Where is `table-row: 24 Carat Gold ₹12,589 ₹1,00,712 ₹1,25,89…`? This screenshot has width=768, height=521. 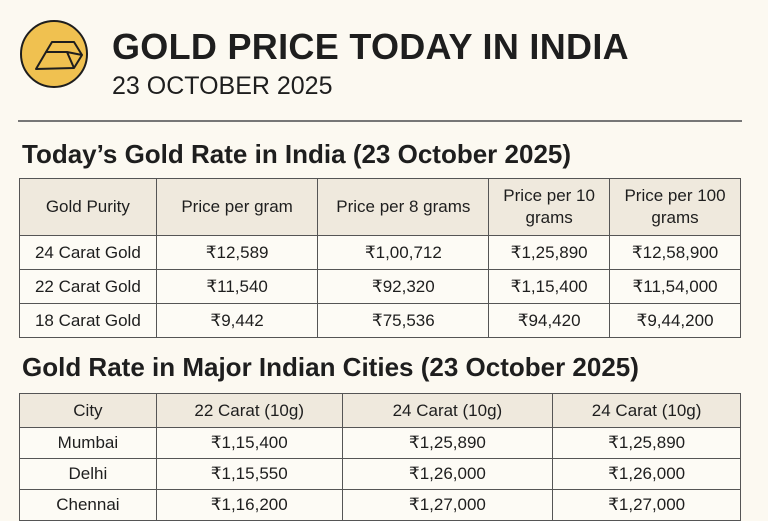 table-row: 24 Carat Gold ₹12,589 ₹1,00,712 ₹1,25,89… is located at coordinates (380, 252).